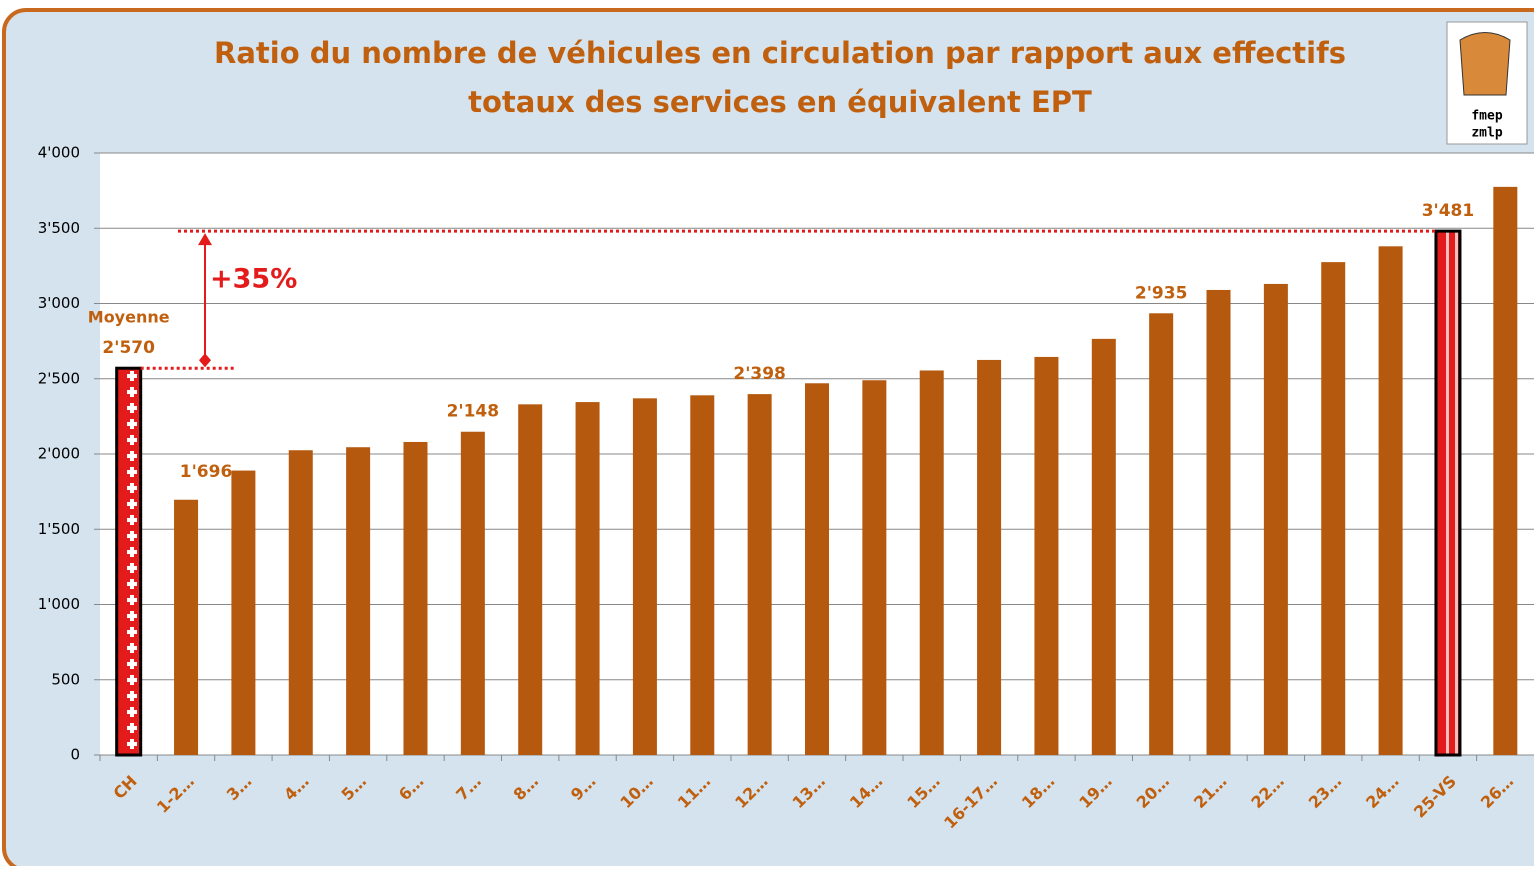 This screenshot has width=1534, height=870. I want to click on logo-text: fmep, so click(1486, 116).